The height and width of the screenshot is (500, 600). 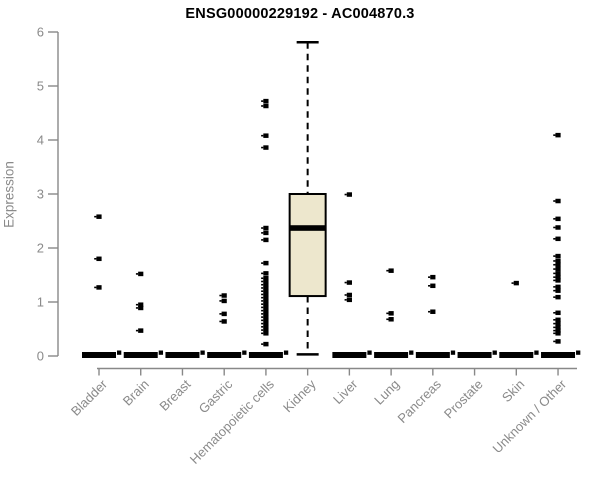 What do you see at coordinates (40, 356) in the screenshot?
I see `y-tick-label: 0` at bounding box center [40, 356].